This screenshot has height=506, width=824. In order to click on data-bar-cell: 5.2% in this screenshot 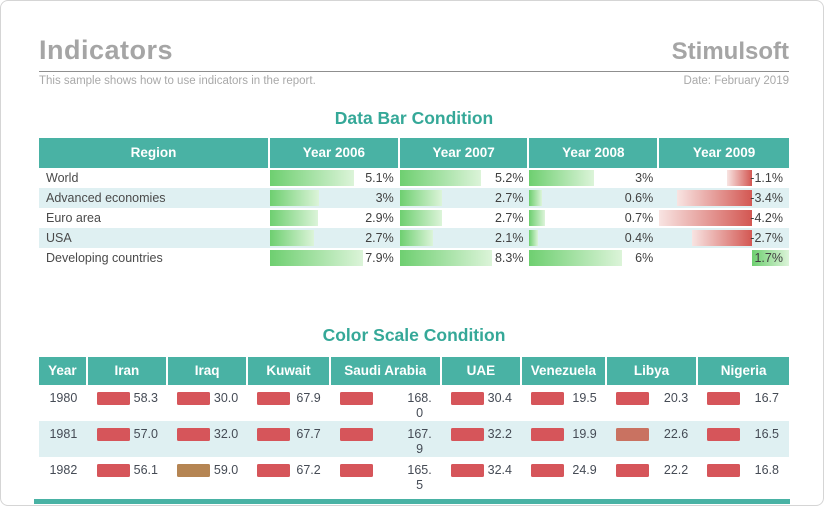, I will do `click(464, 178)`.